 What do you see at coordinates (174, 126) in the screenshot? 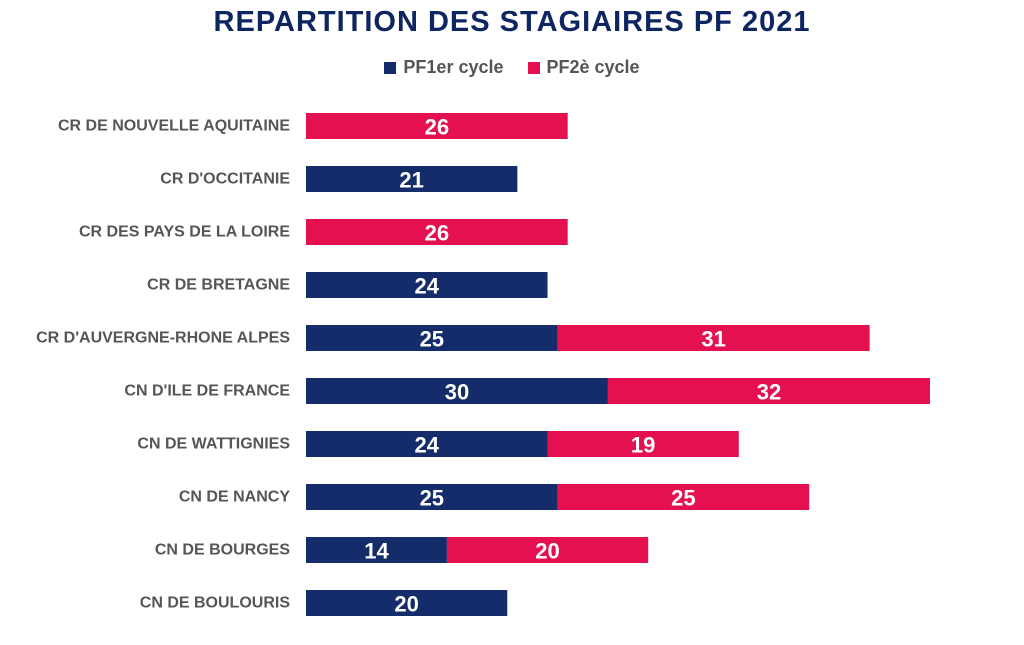
I see `category-label-cr-de-nouvelle-aquitaine: CR DE NOUVELLE AQUITAINE` at bounding box center [174, 126].